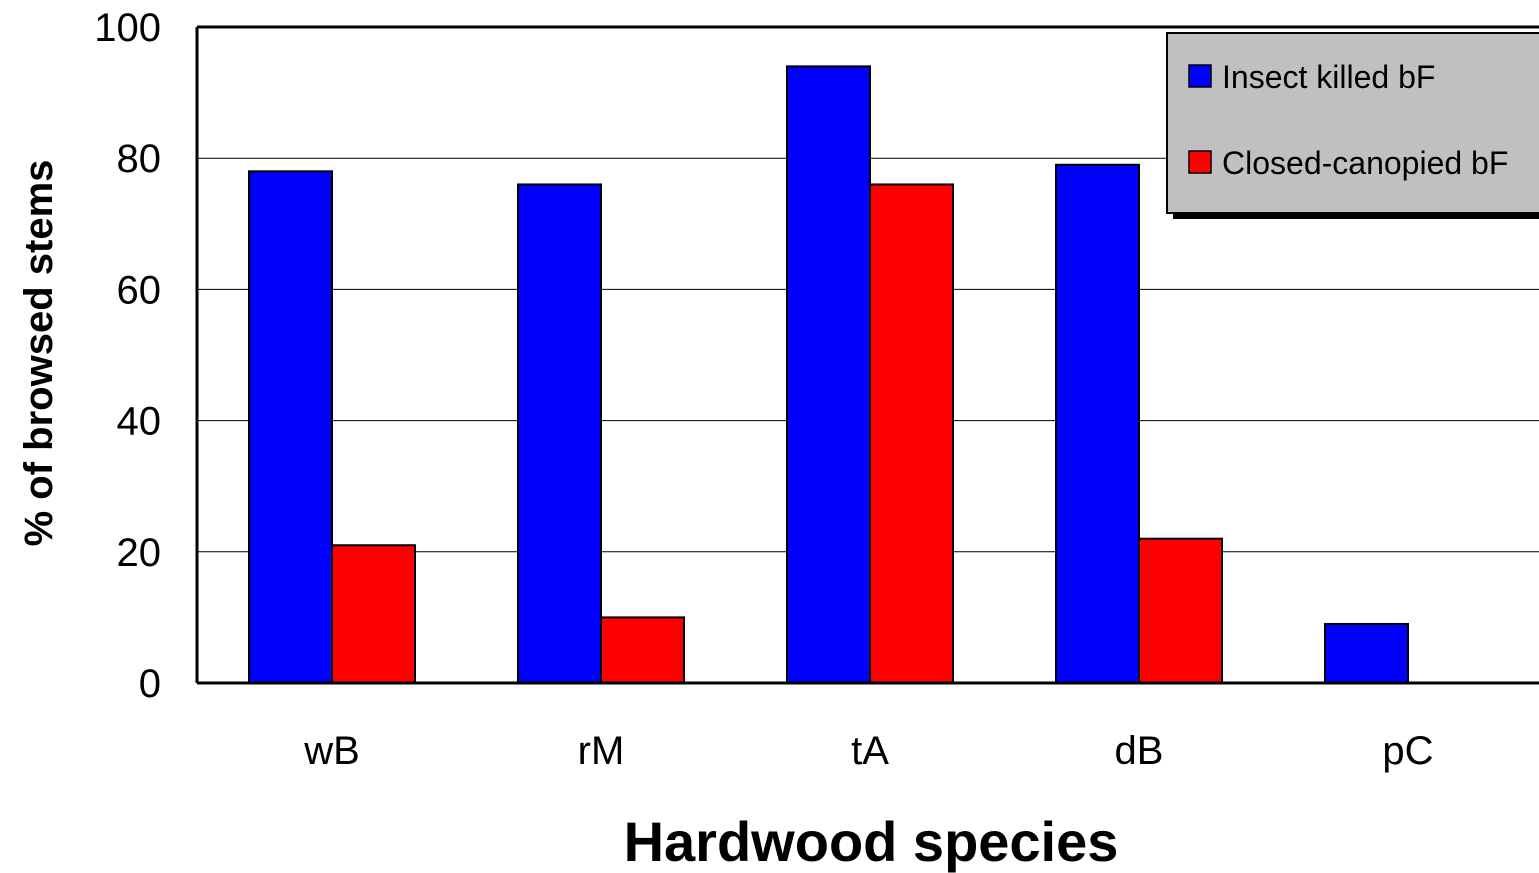 The height and width of the screenshot is (873, 1539). Describe the element at coordinates (139, 159) in the screenshot. I see `y-tick-label: 80` at that location.